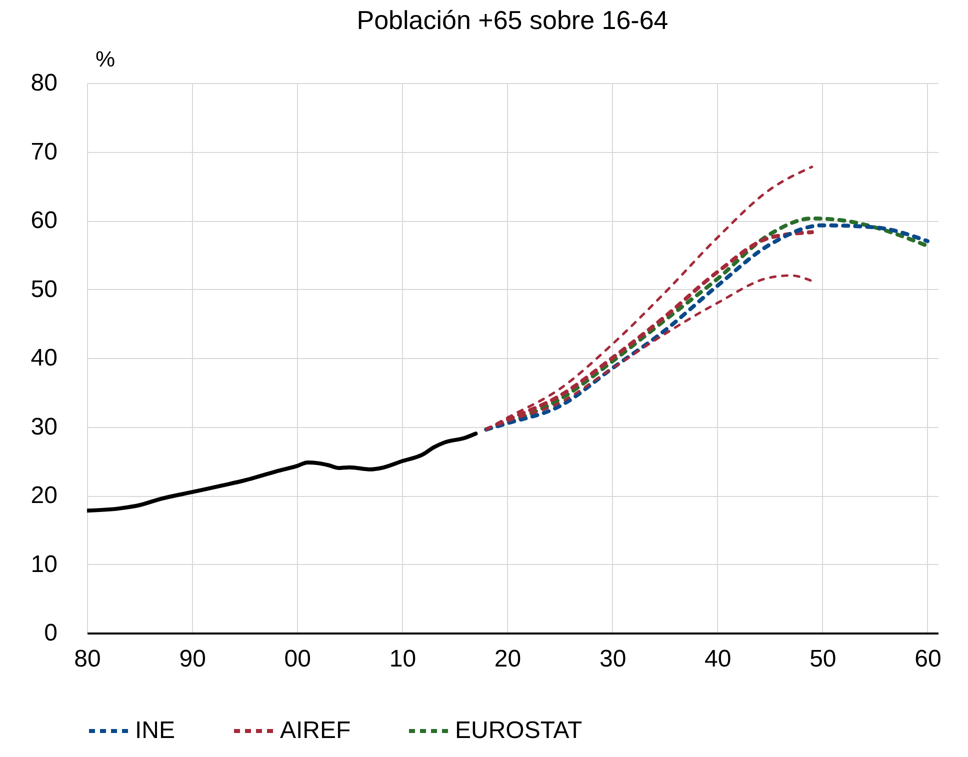 This screenshot has height=757, width=968. Describe the element at coordinates (106, 59) in the screenshot. I see `y-axis-title: %` at that location.